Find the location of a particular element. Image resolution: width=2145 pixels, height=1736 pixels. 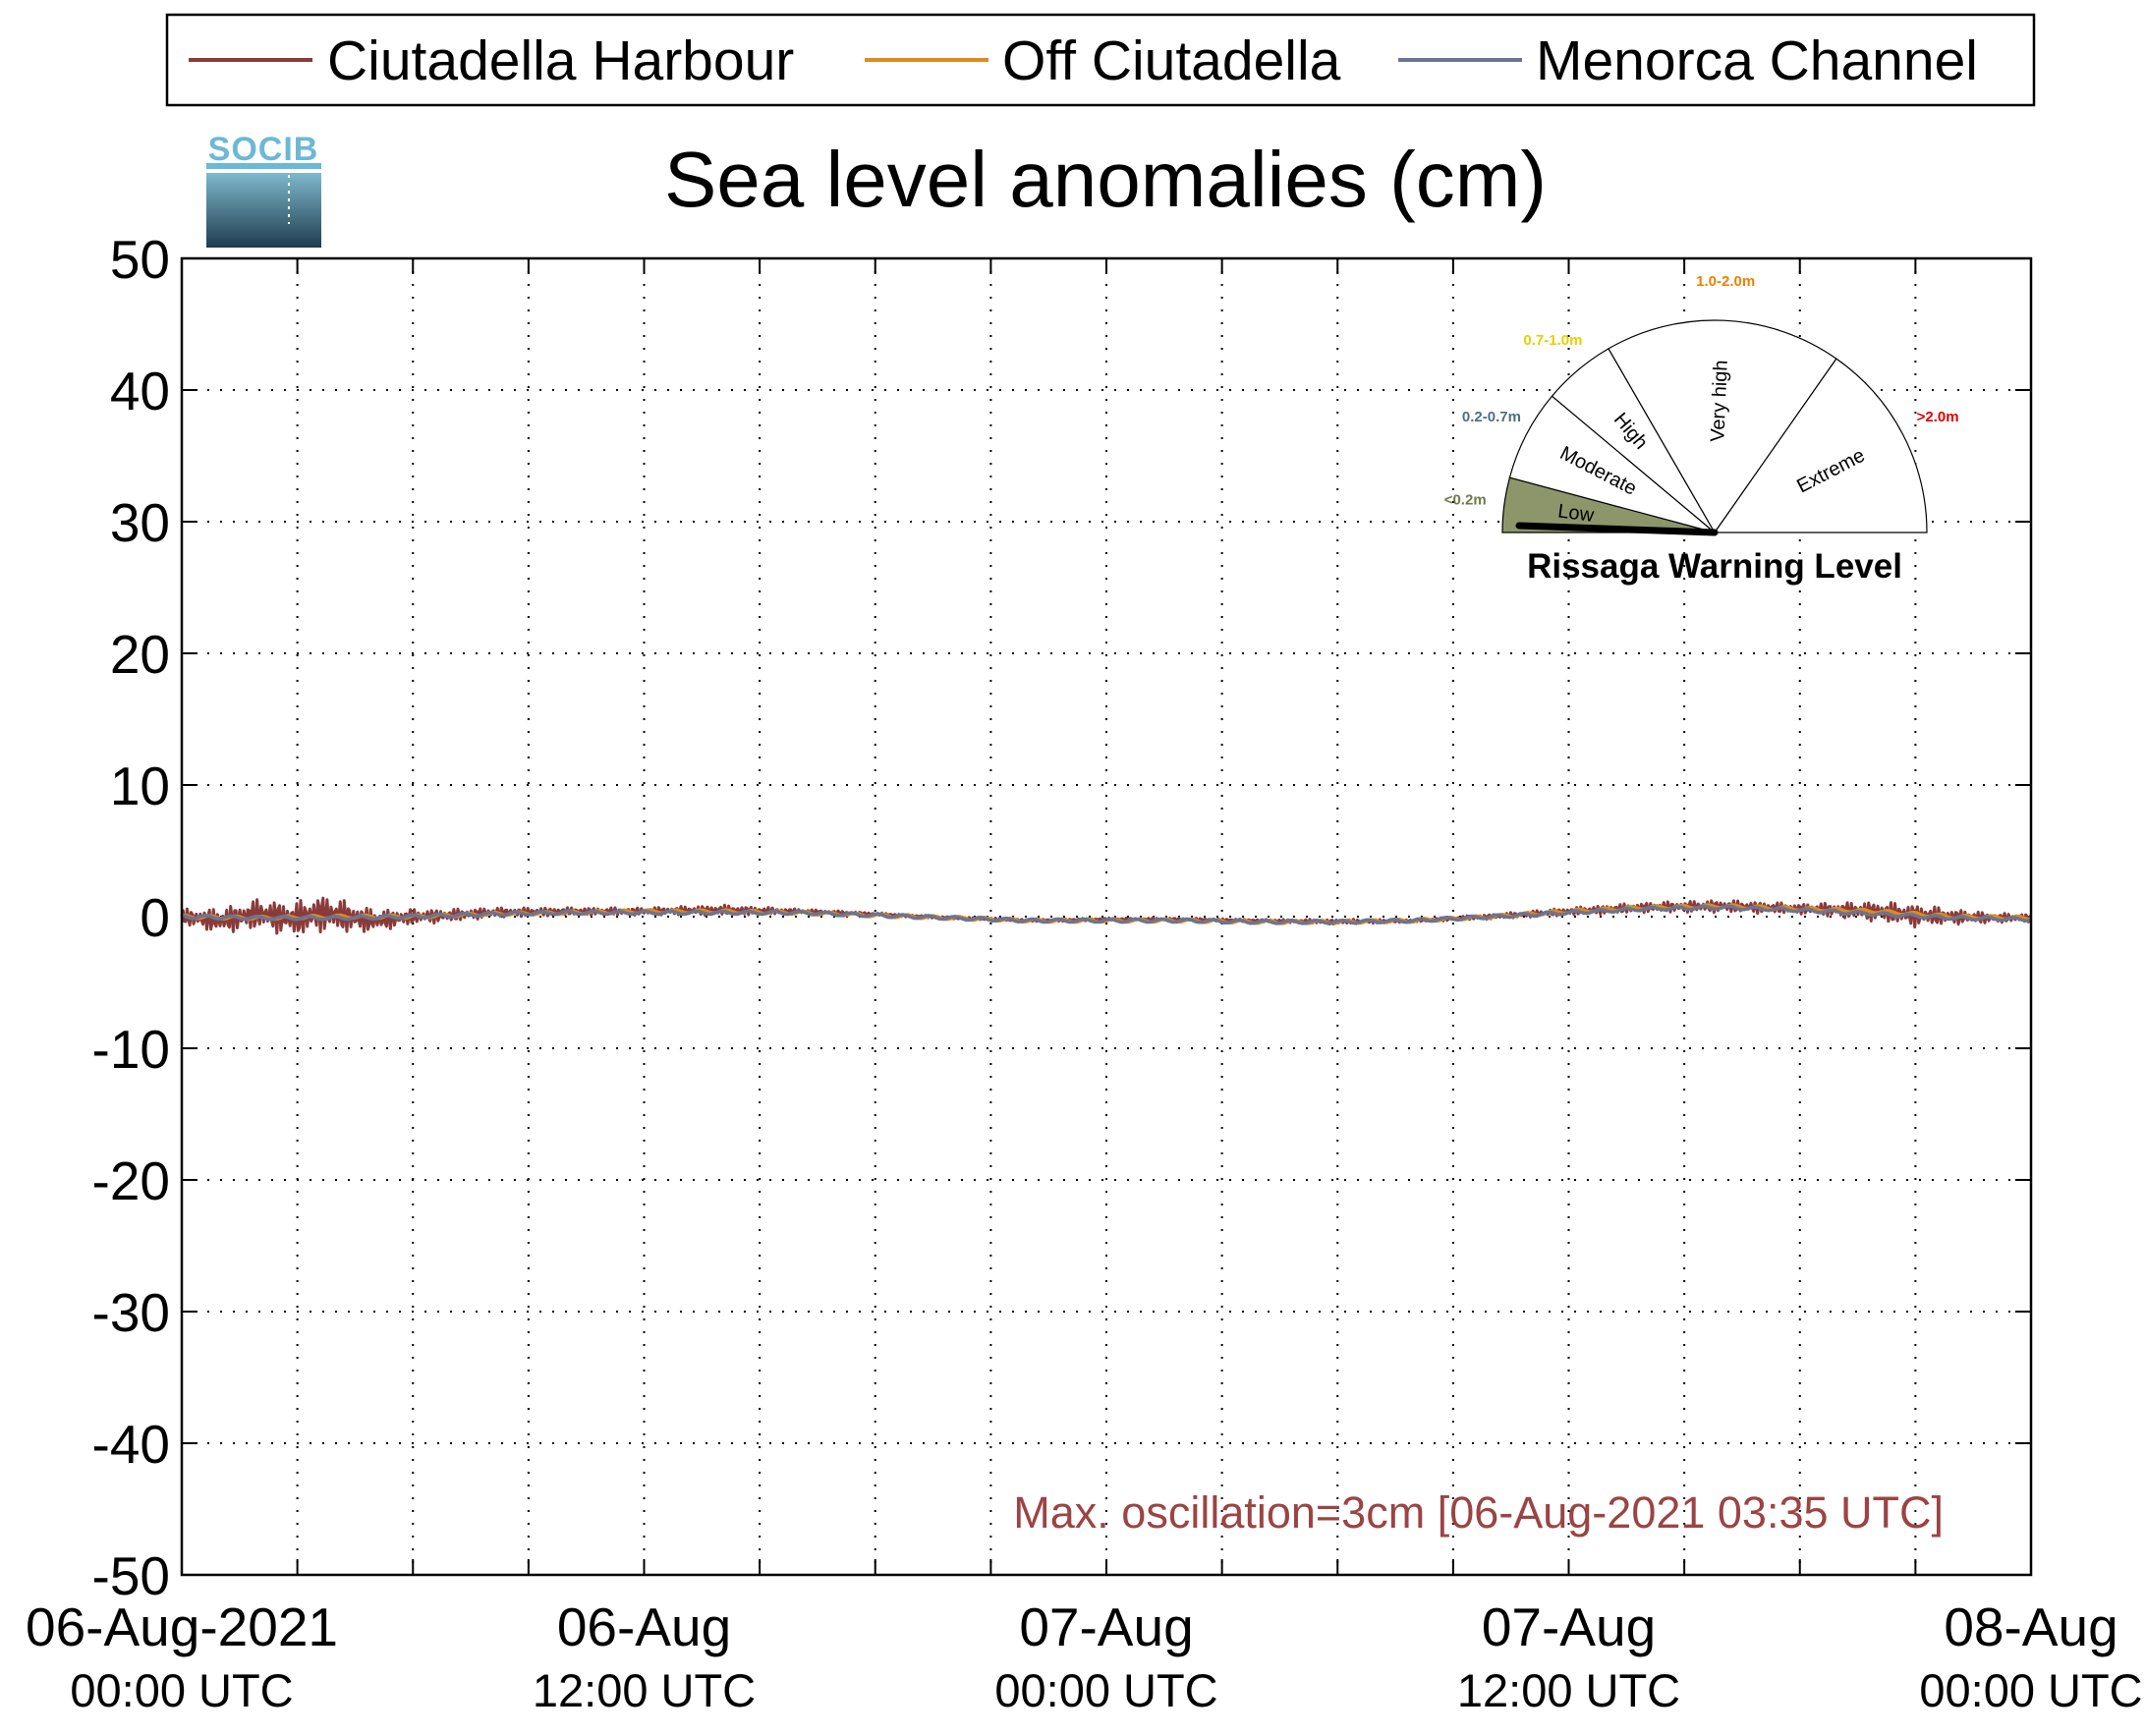

y-tick-label: -10 is located at coordinates (131, 1049).